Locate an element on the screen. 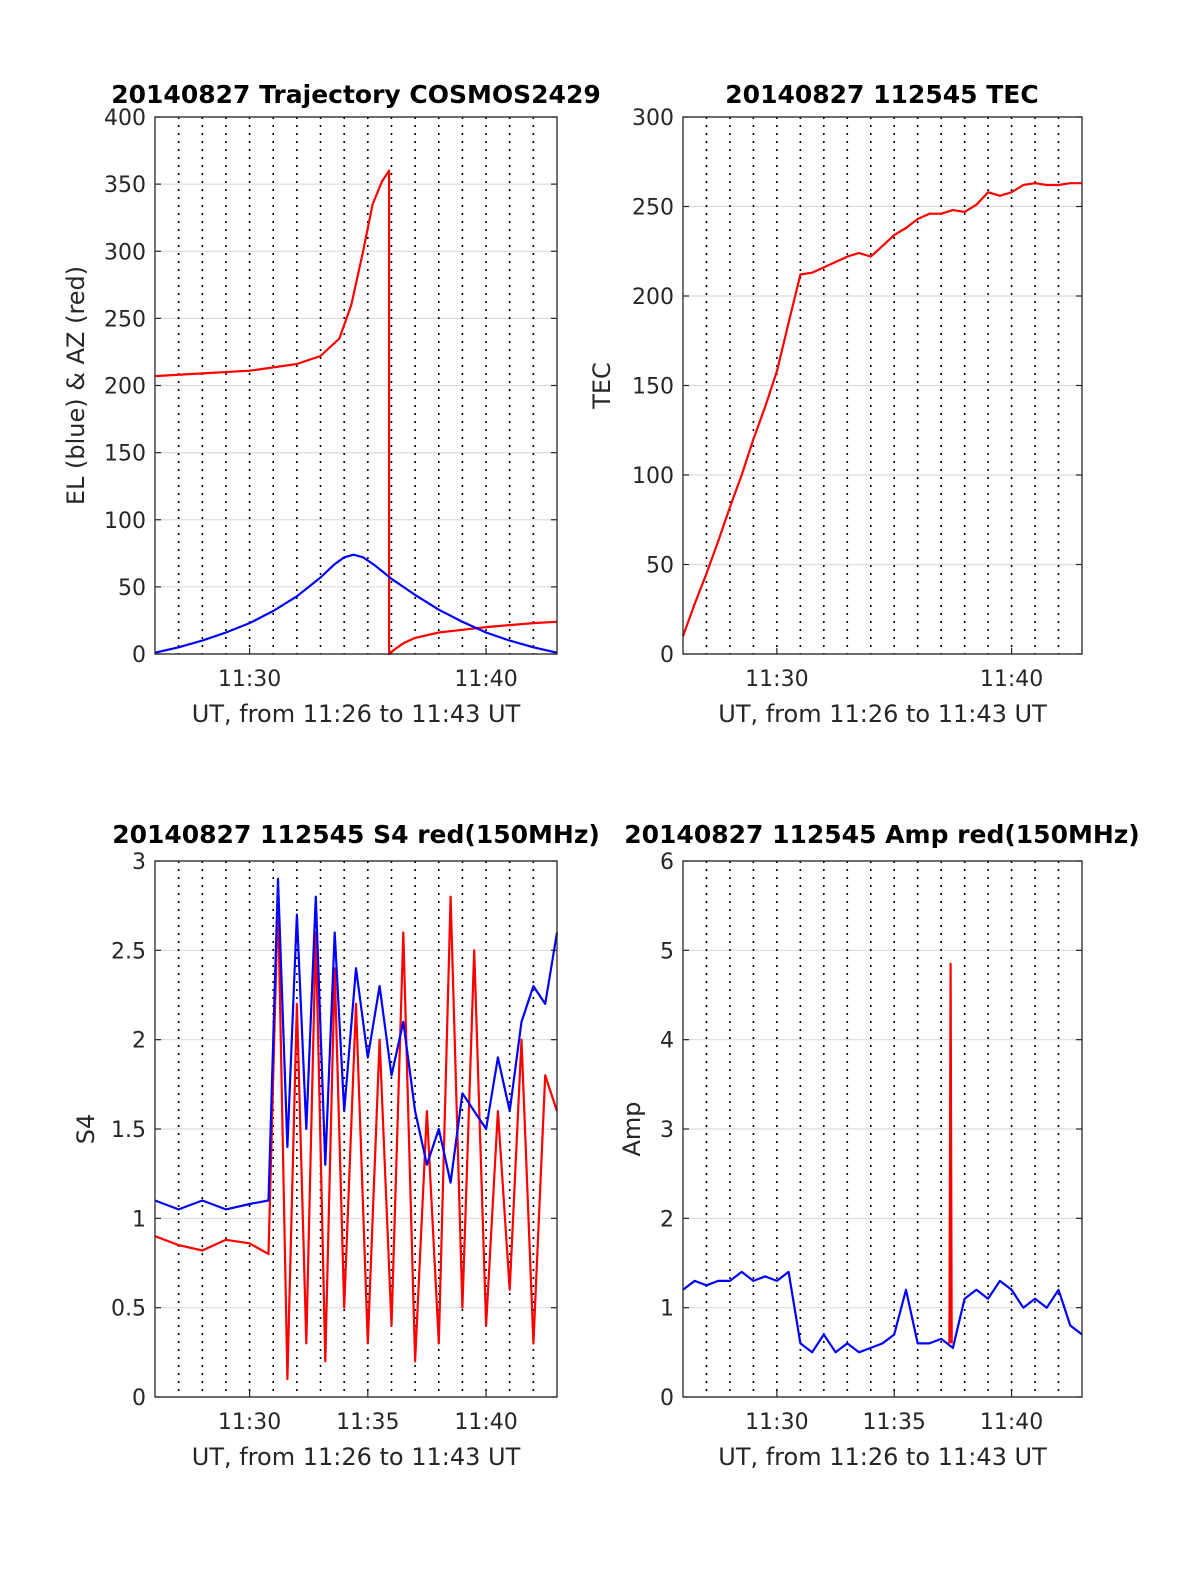 This screenshot has width=1200, height=1575. s4-series-1-line is located at coordinates (356, 1044).